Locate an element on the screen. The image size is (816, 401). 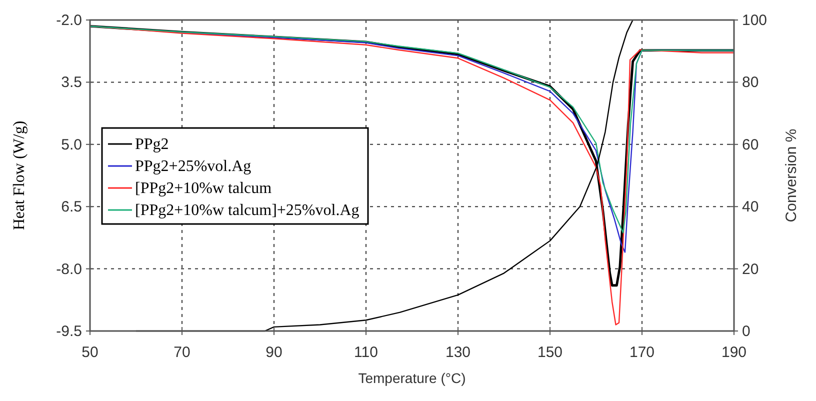
y2-axis-title: Conversion % is located at coordinates (791, 175).